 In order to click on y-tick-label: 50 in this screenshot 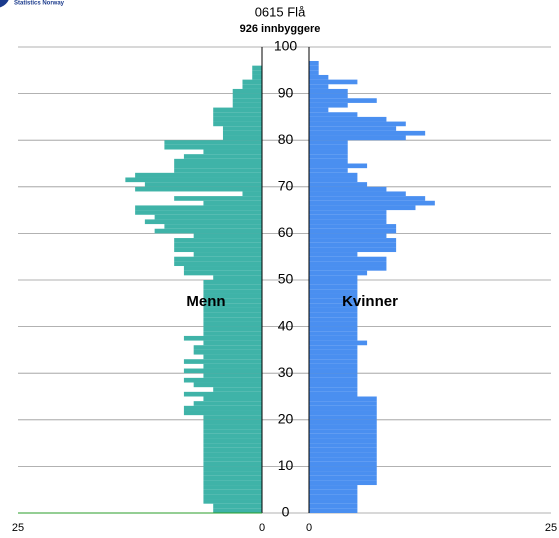, I will do `click(286, 279)`.